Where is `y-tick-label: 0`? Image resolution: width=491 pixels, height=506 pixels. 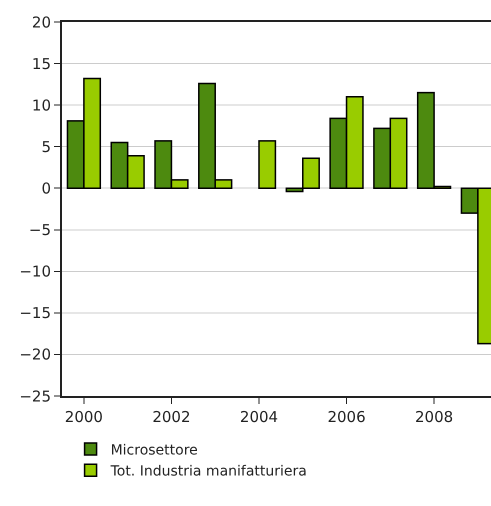 y-tick-label: 0 is located at coordinates (46, 188).